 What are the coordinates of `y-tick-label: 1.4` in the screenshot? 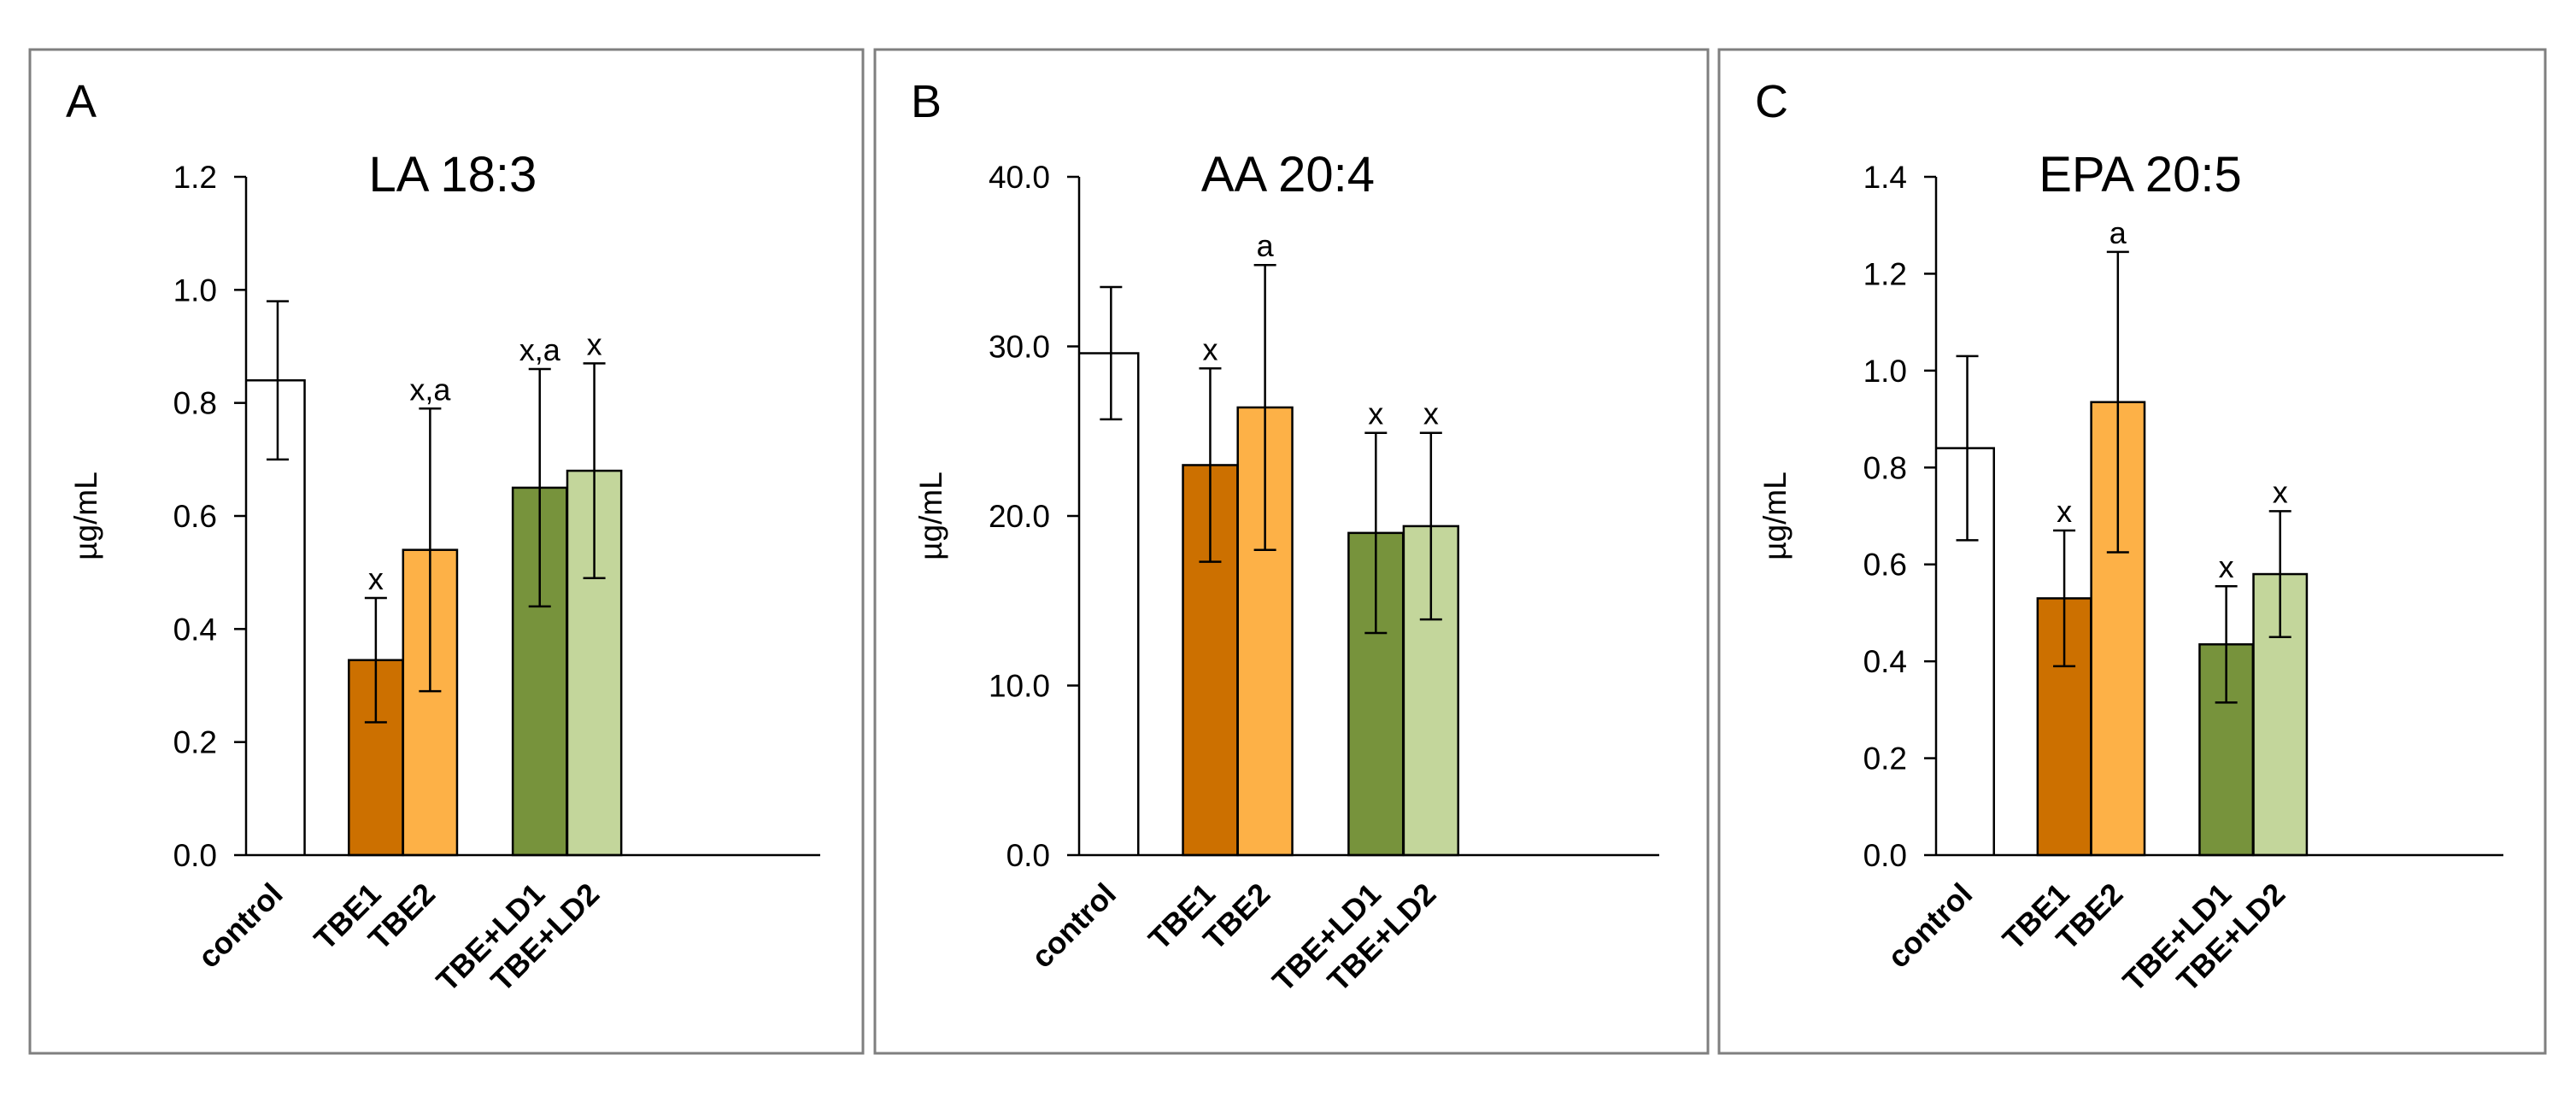 It's located at (1885, 177).